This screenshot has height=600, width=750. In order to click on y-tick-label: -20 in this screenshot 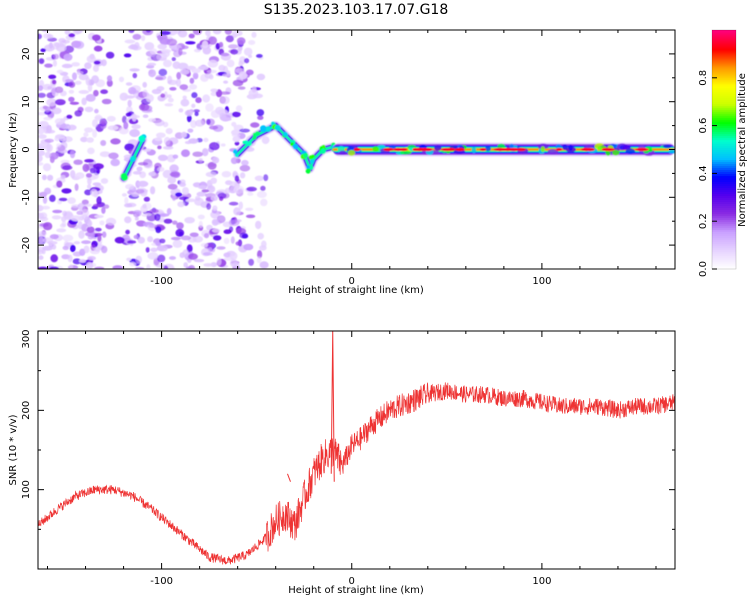, I will do `click(26, 245)`.